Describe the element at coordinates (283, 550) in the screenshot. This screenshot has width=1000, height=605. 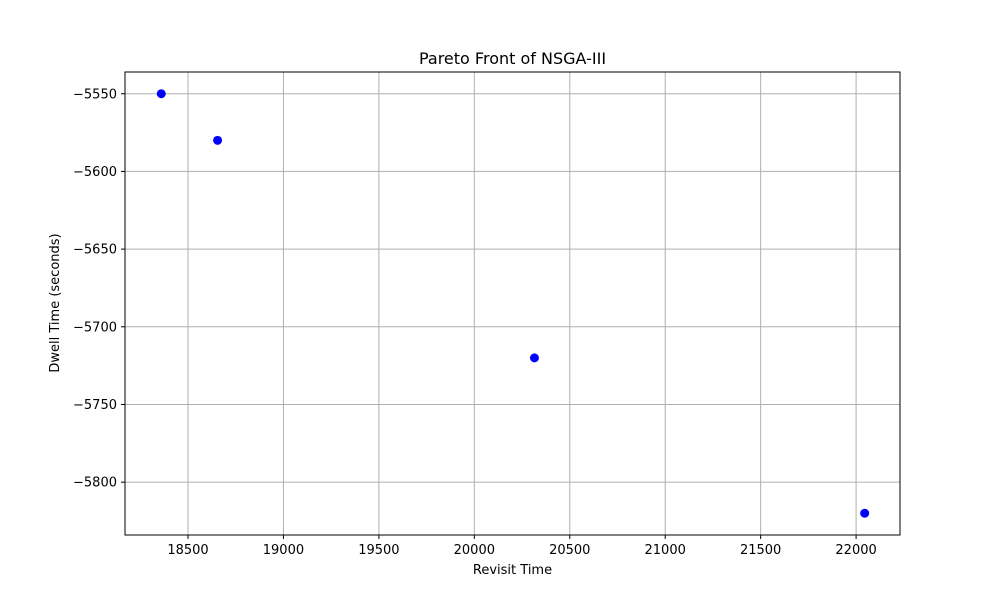
I see `x-tick-label: 19000` at that location.